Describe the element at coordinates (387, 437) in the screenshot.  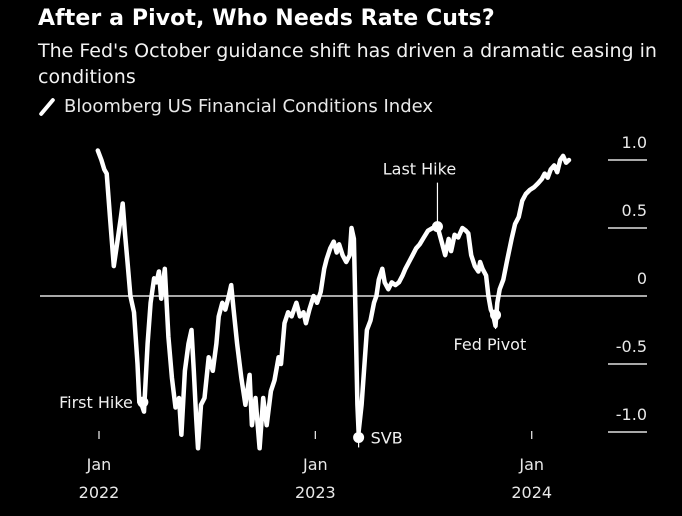
I see `annotation-label: SVB` at that location.